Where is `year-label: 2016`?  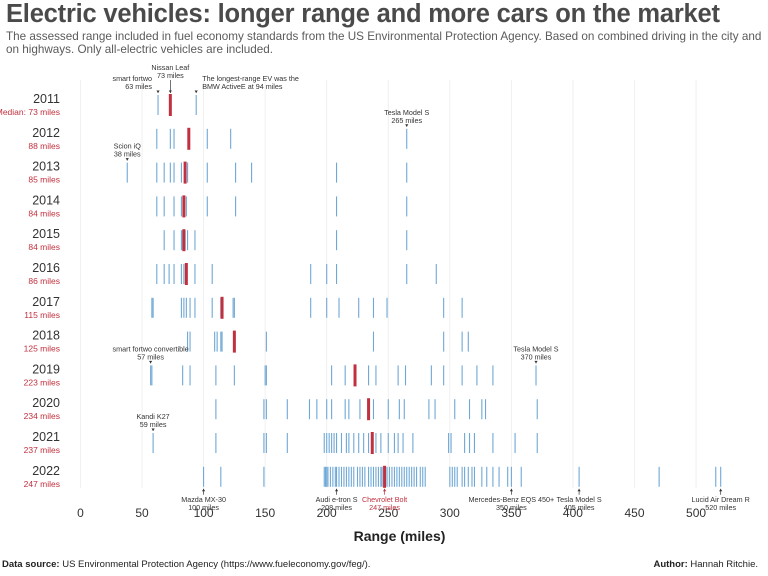
year-label: 2016 is located at coordinates (46, 268).